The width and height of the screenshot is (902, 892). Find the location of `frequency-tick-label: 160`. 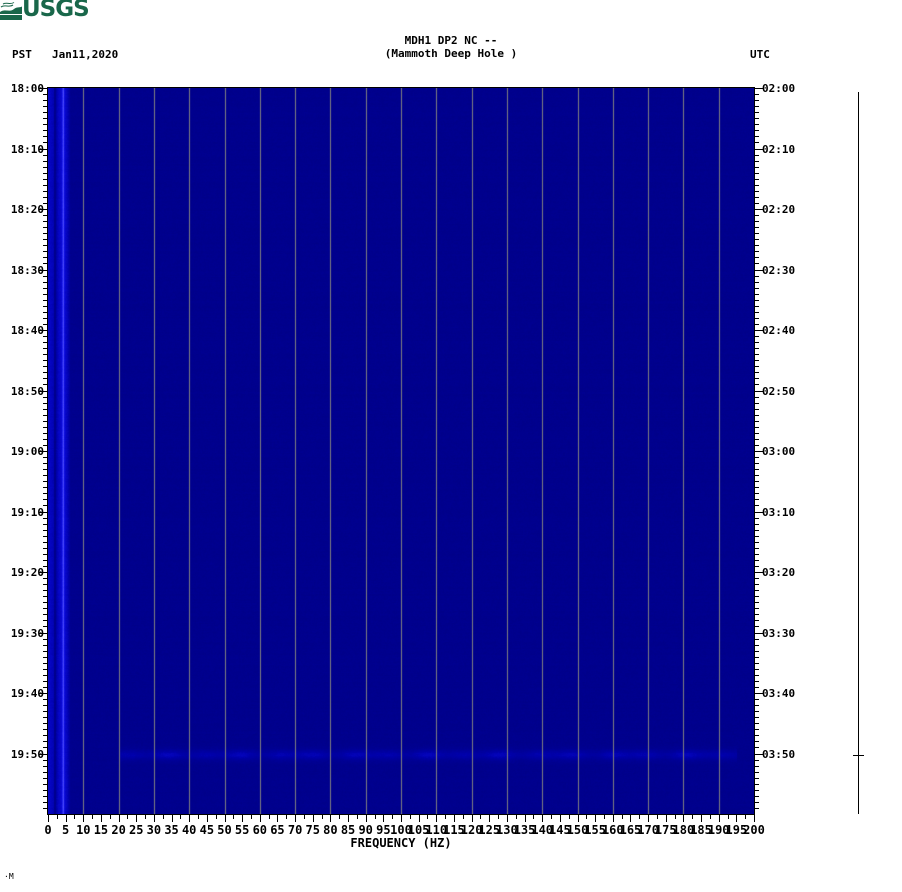

frequency-tick-label: 160 is located at coordinates (612, 830).